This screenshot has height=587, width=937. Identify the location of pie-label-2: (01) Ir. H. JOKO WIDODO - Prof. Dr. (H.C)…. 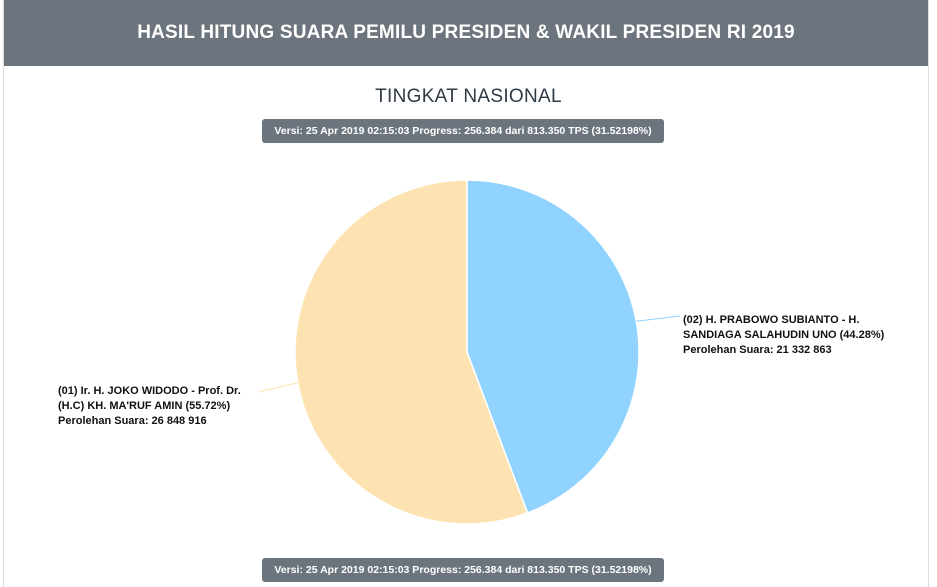
(149, 406).